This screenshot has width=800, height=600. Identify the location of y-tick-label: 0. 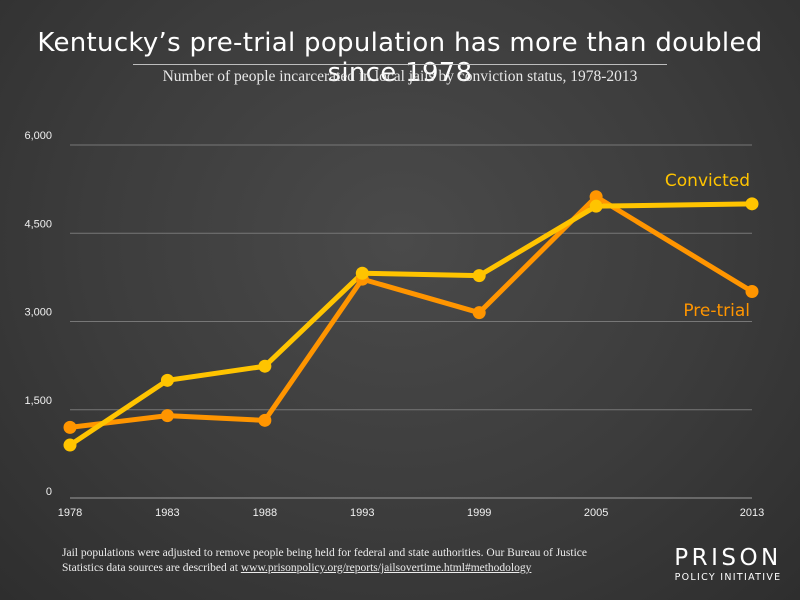
(49, 492).